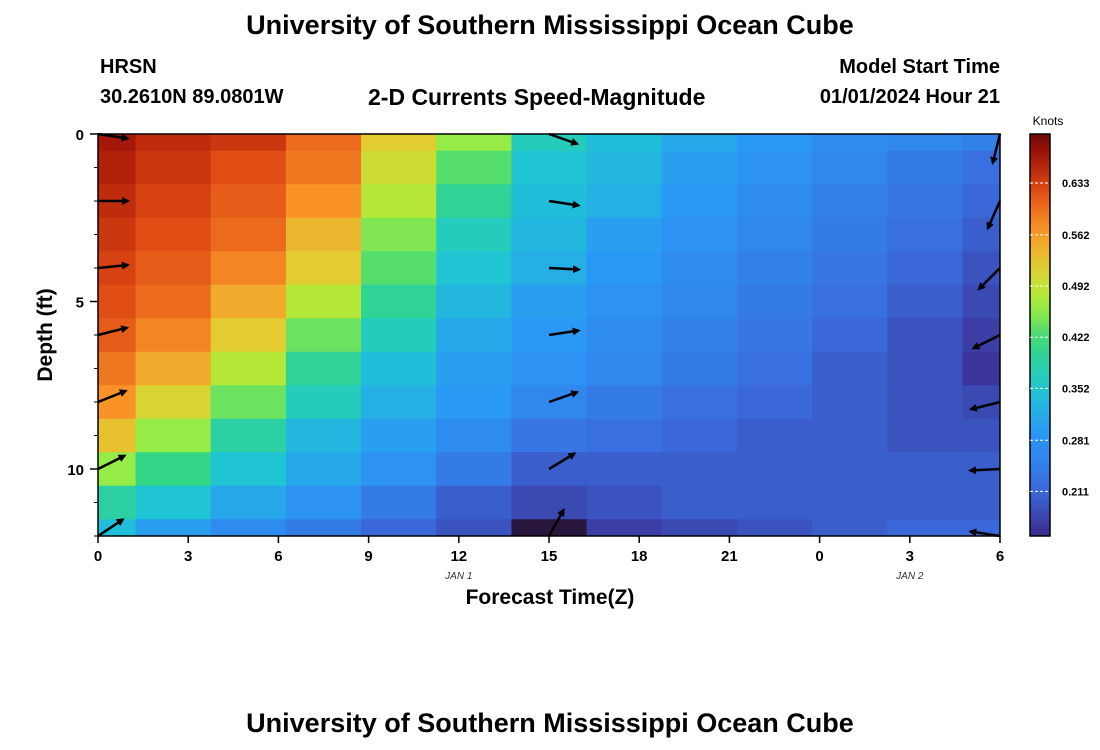  What do you see at coordinates (1040, 335) in the screenshot?
I see `colorbar` at bounding box center [1040, 335].